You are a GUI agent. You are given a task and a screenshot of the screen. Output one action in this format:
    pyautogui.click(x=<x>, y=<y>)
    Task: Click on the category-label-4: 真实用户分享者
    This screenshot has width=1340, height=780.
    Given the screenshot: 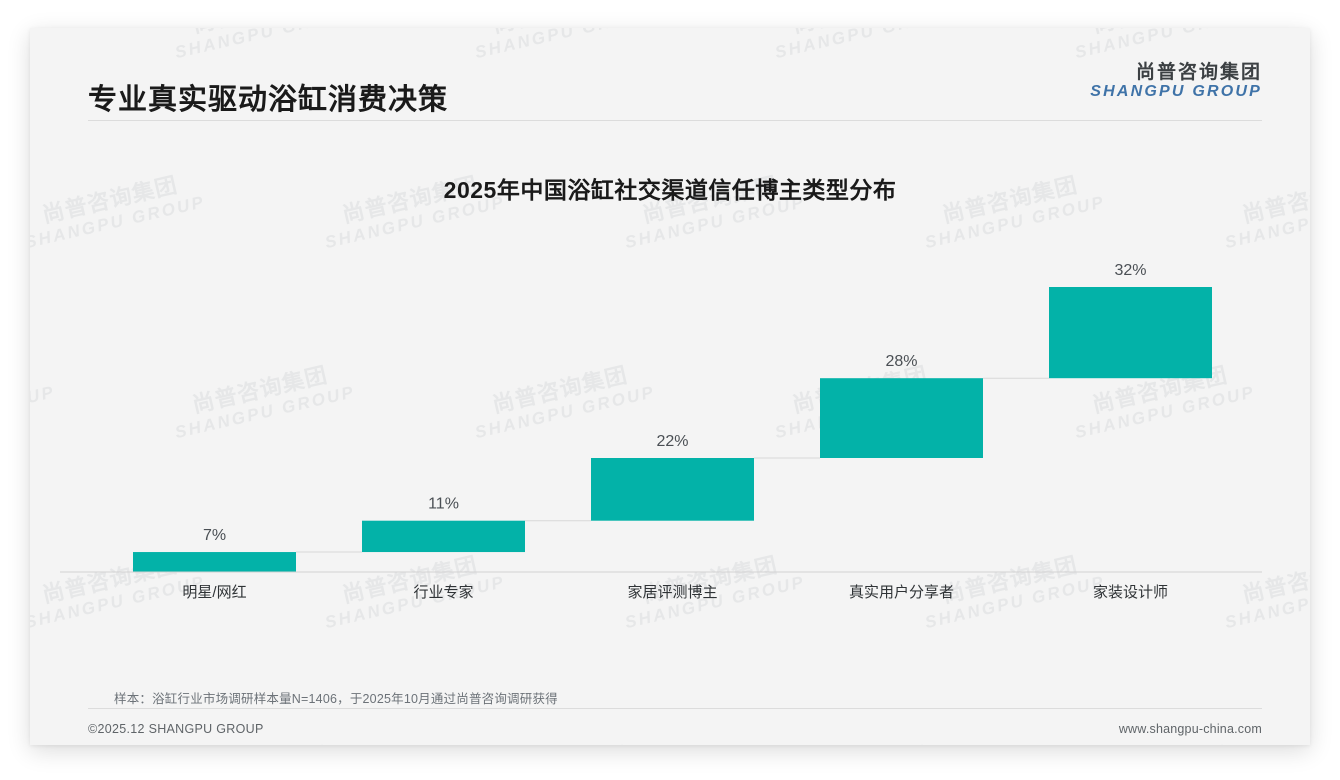 What is the action you would take?
    pyautogui.click(x=901, y=592)
    